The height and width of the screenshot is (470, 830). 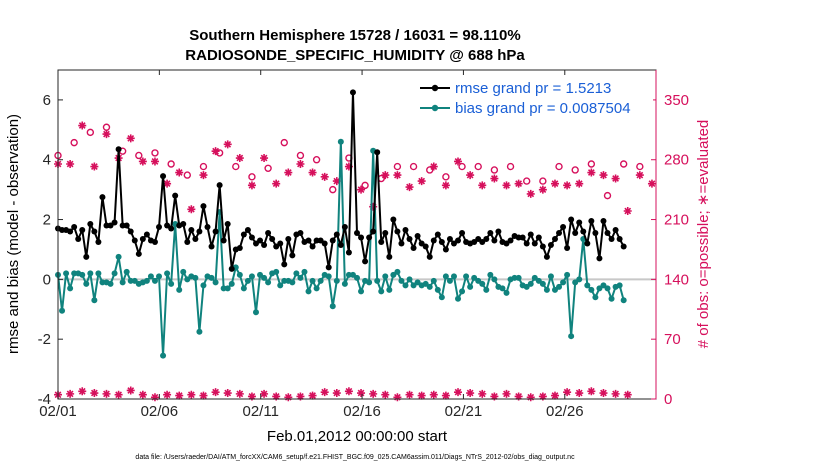 What do you see at coordinates (50, 250) in the screenshot?
I see `y-axis-left-ticks: -4 -2 0 2 4 6` at bounding box center [50, 250].